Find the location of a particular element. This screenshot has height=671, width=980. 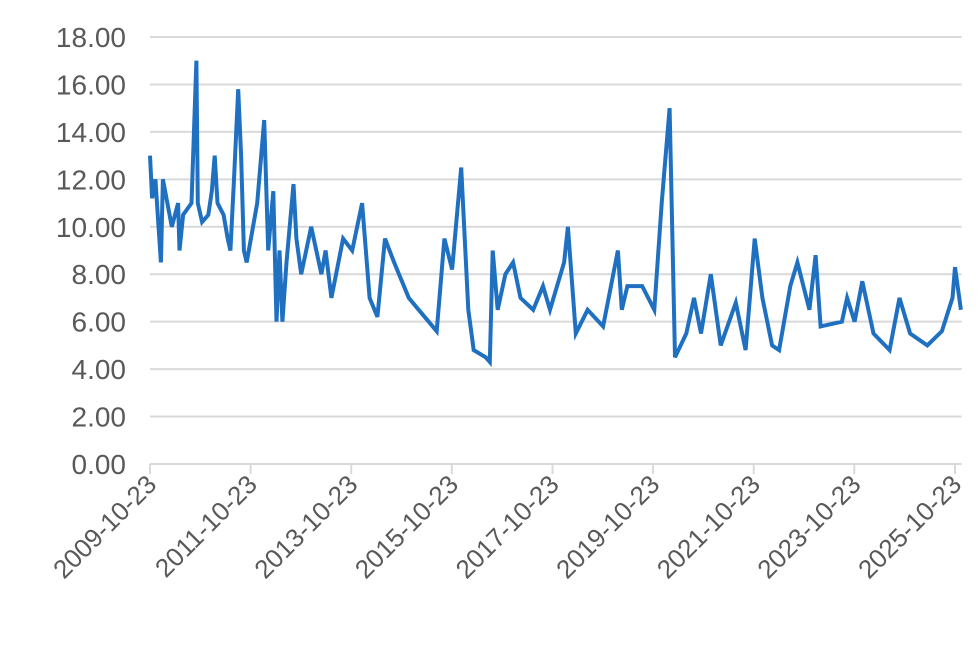

x-tick-label: 2019-10-23 is located at coordinates (607, 526).